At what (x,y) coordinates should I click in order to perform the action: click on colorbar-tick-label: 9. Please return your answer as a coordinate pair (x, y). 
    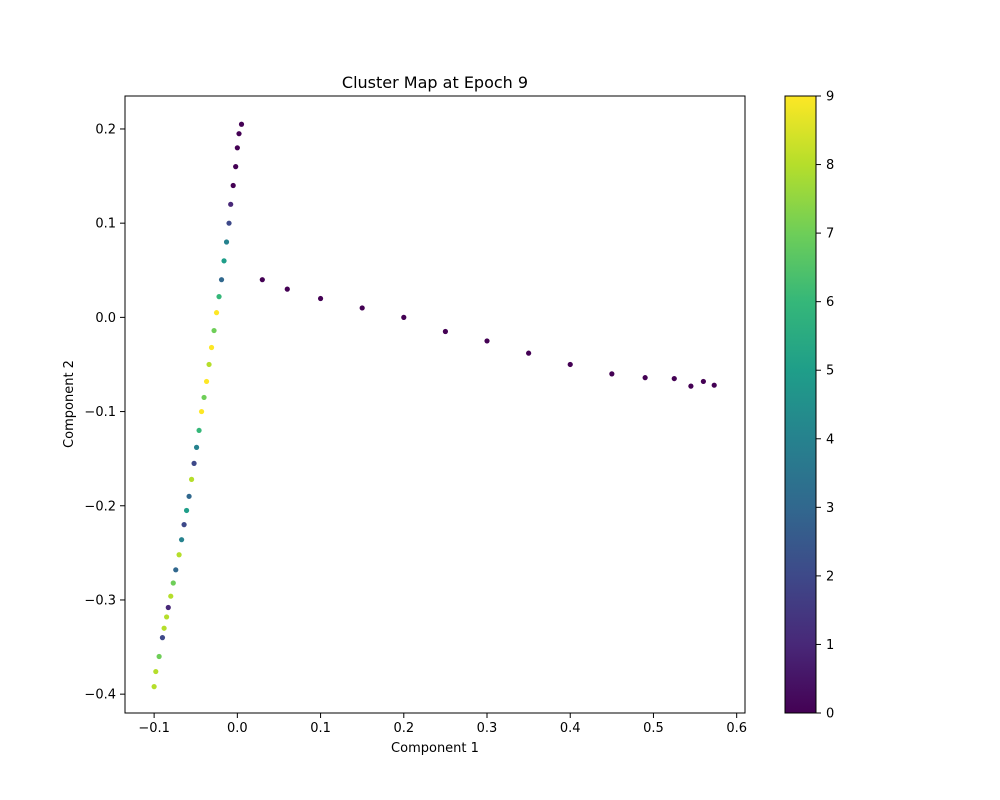
    Looking at the image, I should click on (830, 97).